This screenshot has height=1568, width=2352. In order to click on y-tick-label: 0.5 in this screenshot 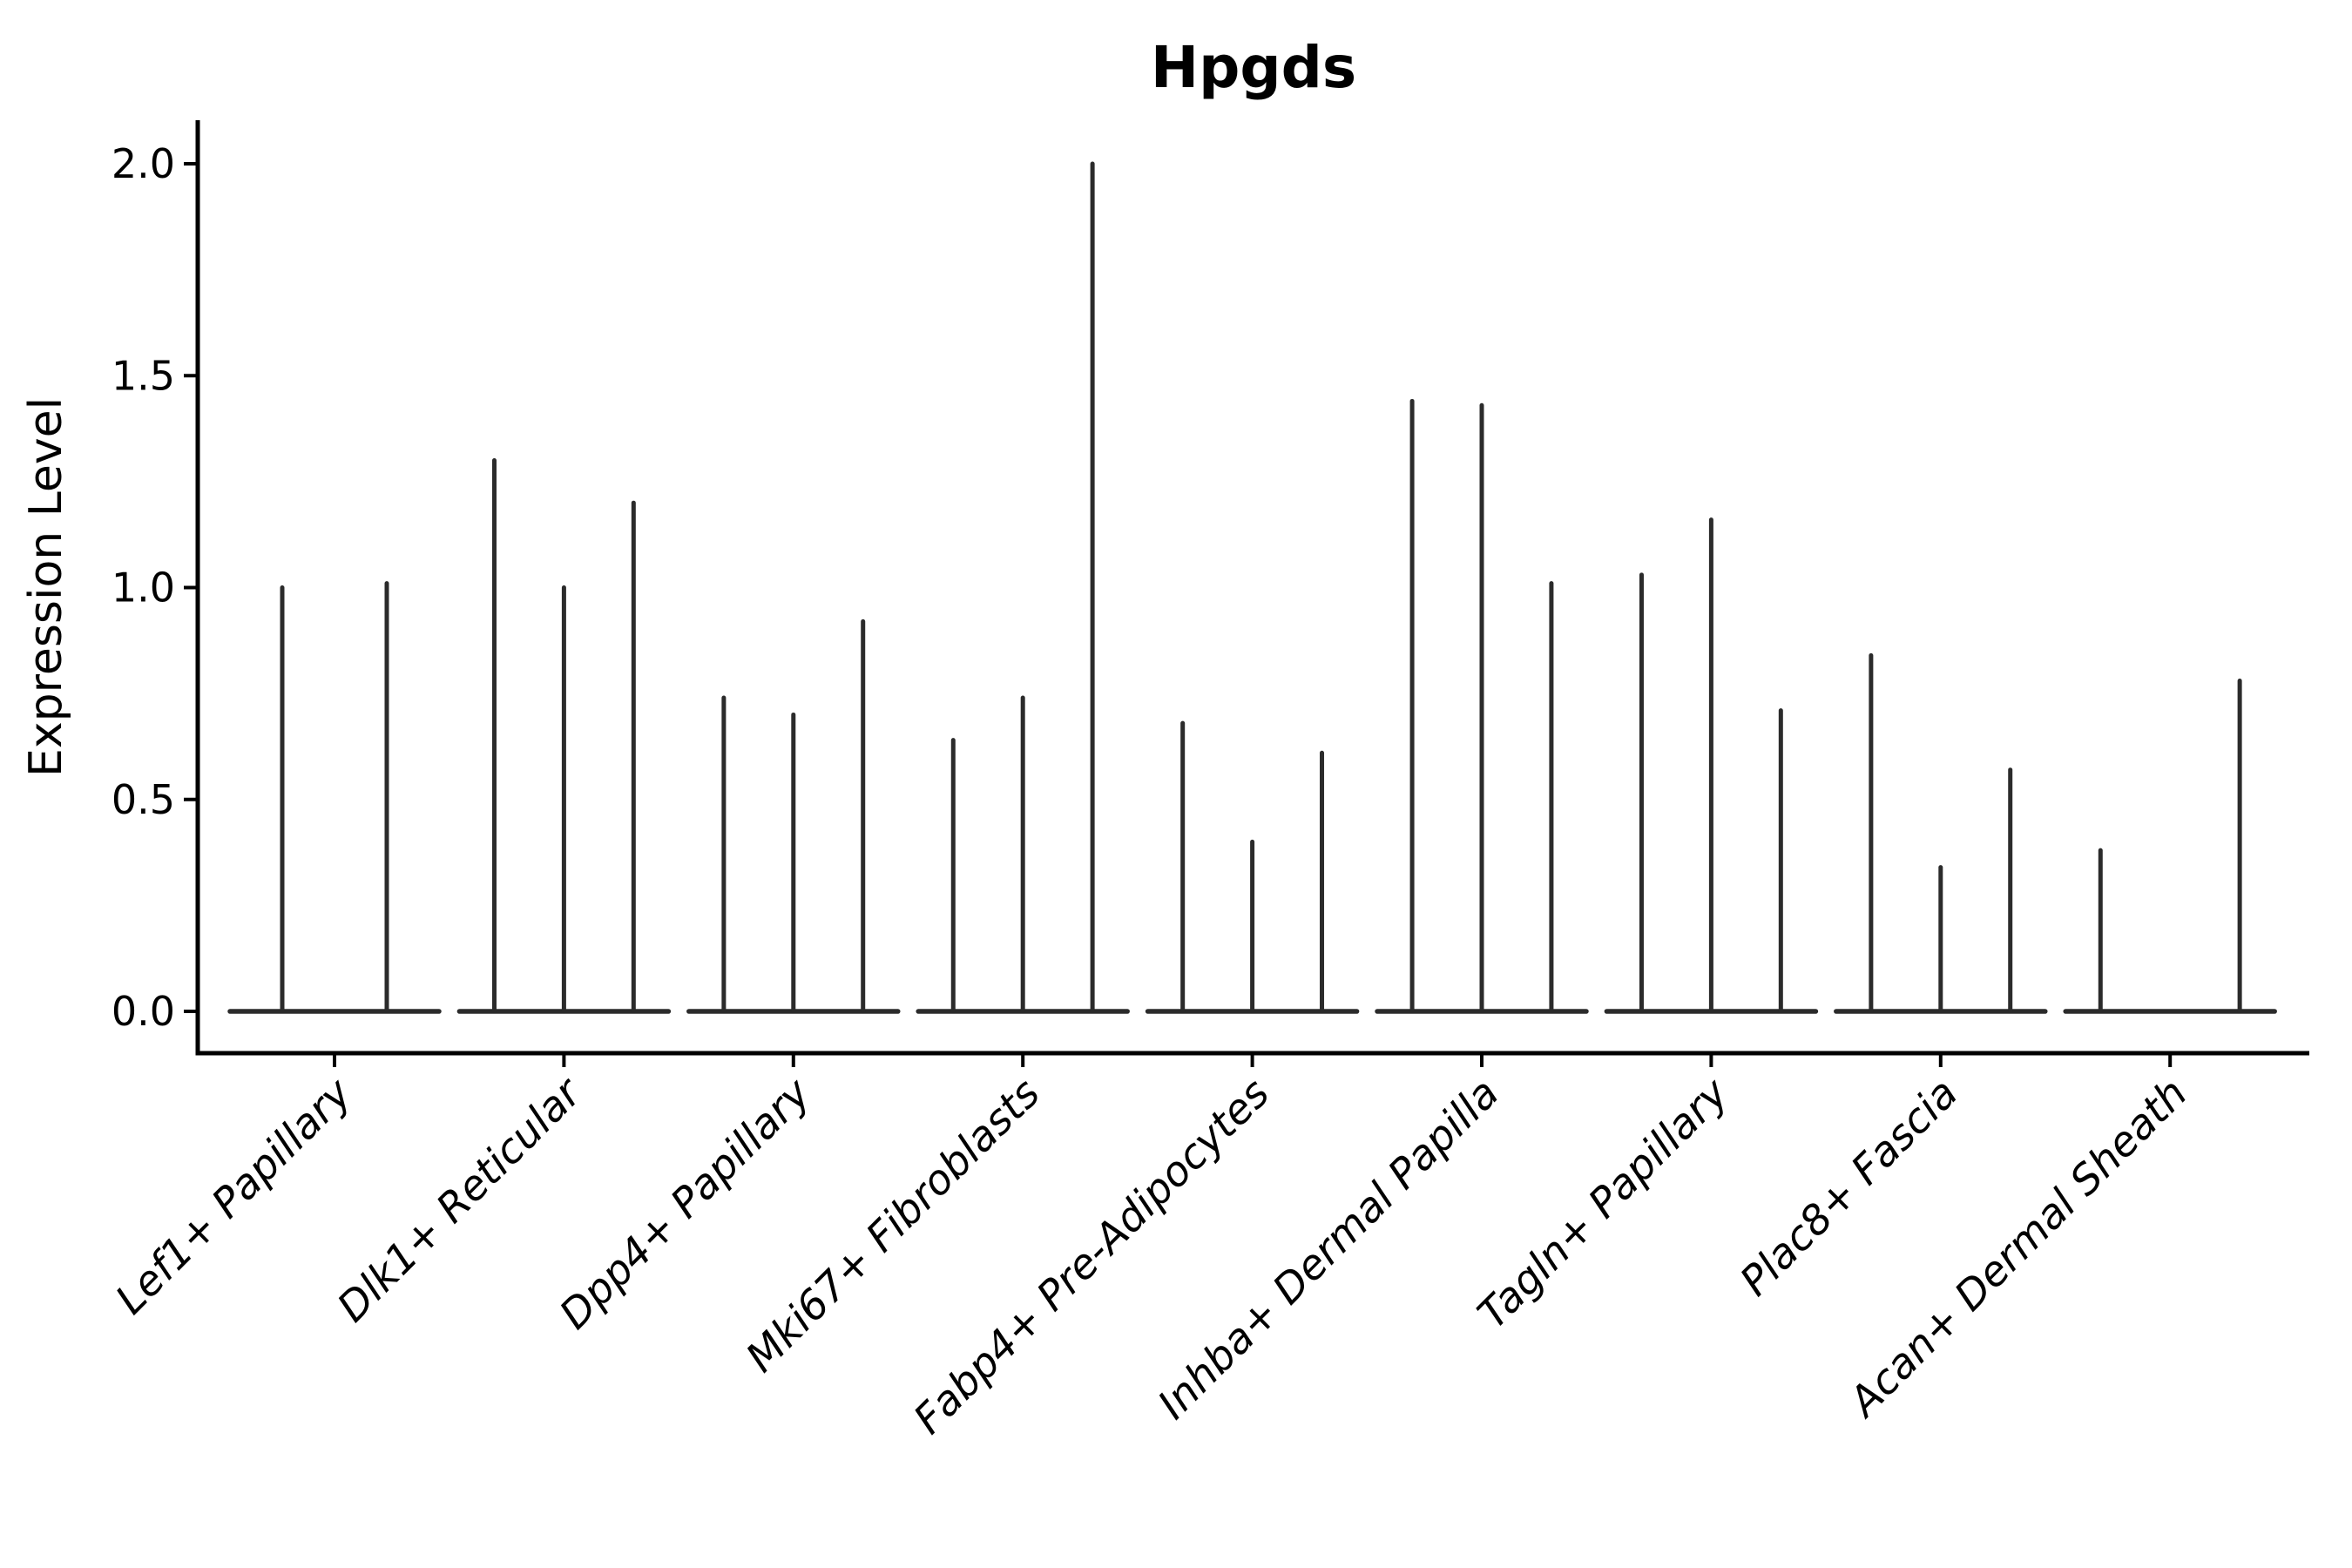, I will do `click(143, 800)`.